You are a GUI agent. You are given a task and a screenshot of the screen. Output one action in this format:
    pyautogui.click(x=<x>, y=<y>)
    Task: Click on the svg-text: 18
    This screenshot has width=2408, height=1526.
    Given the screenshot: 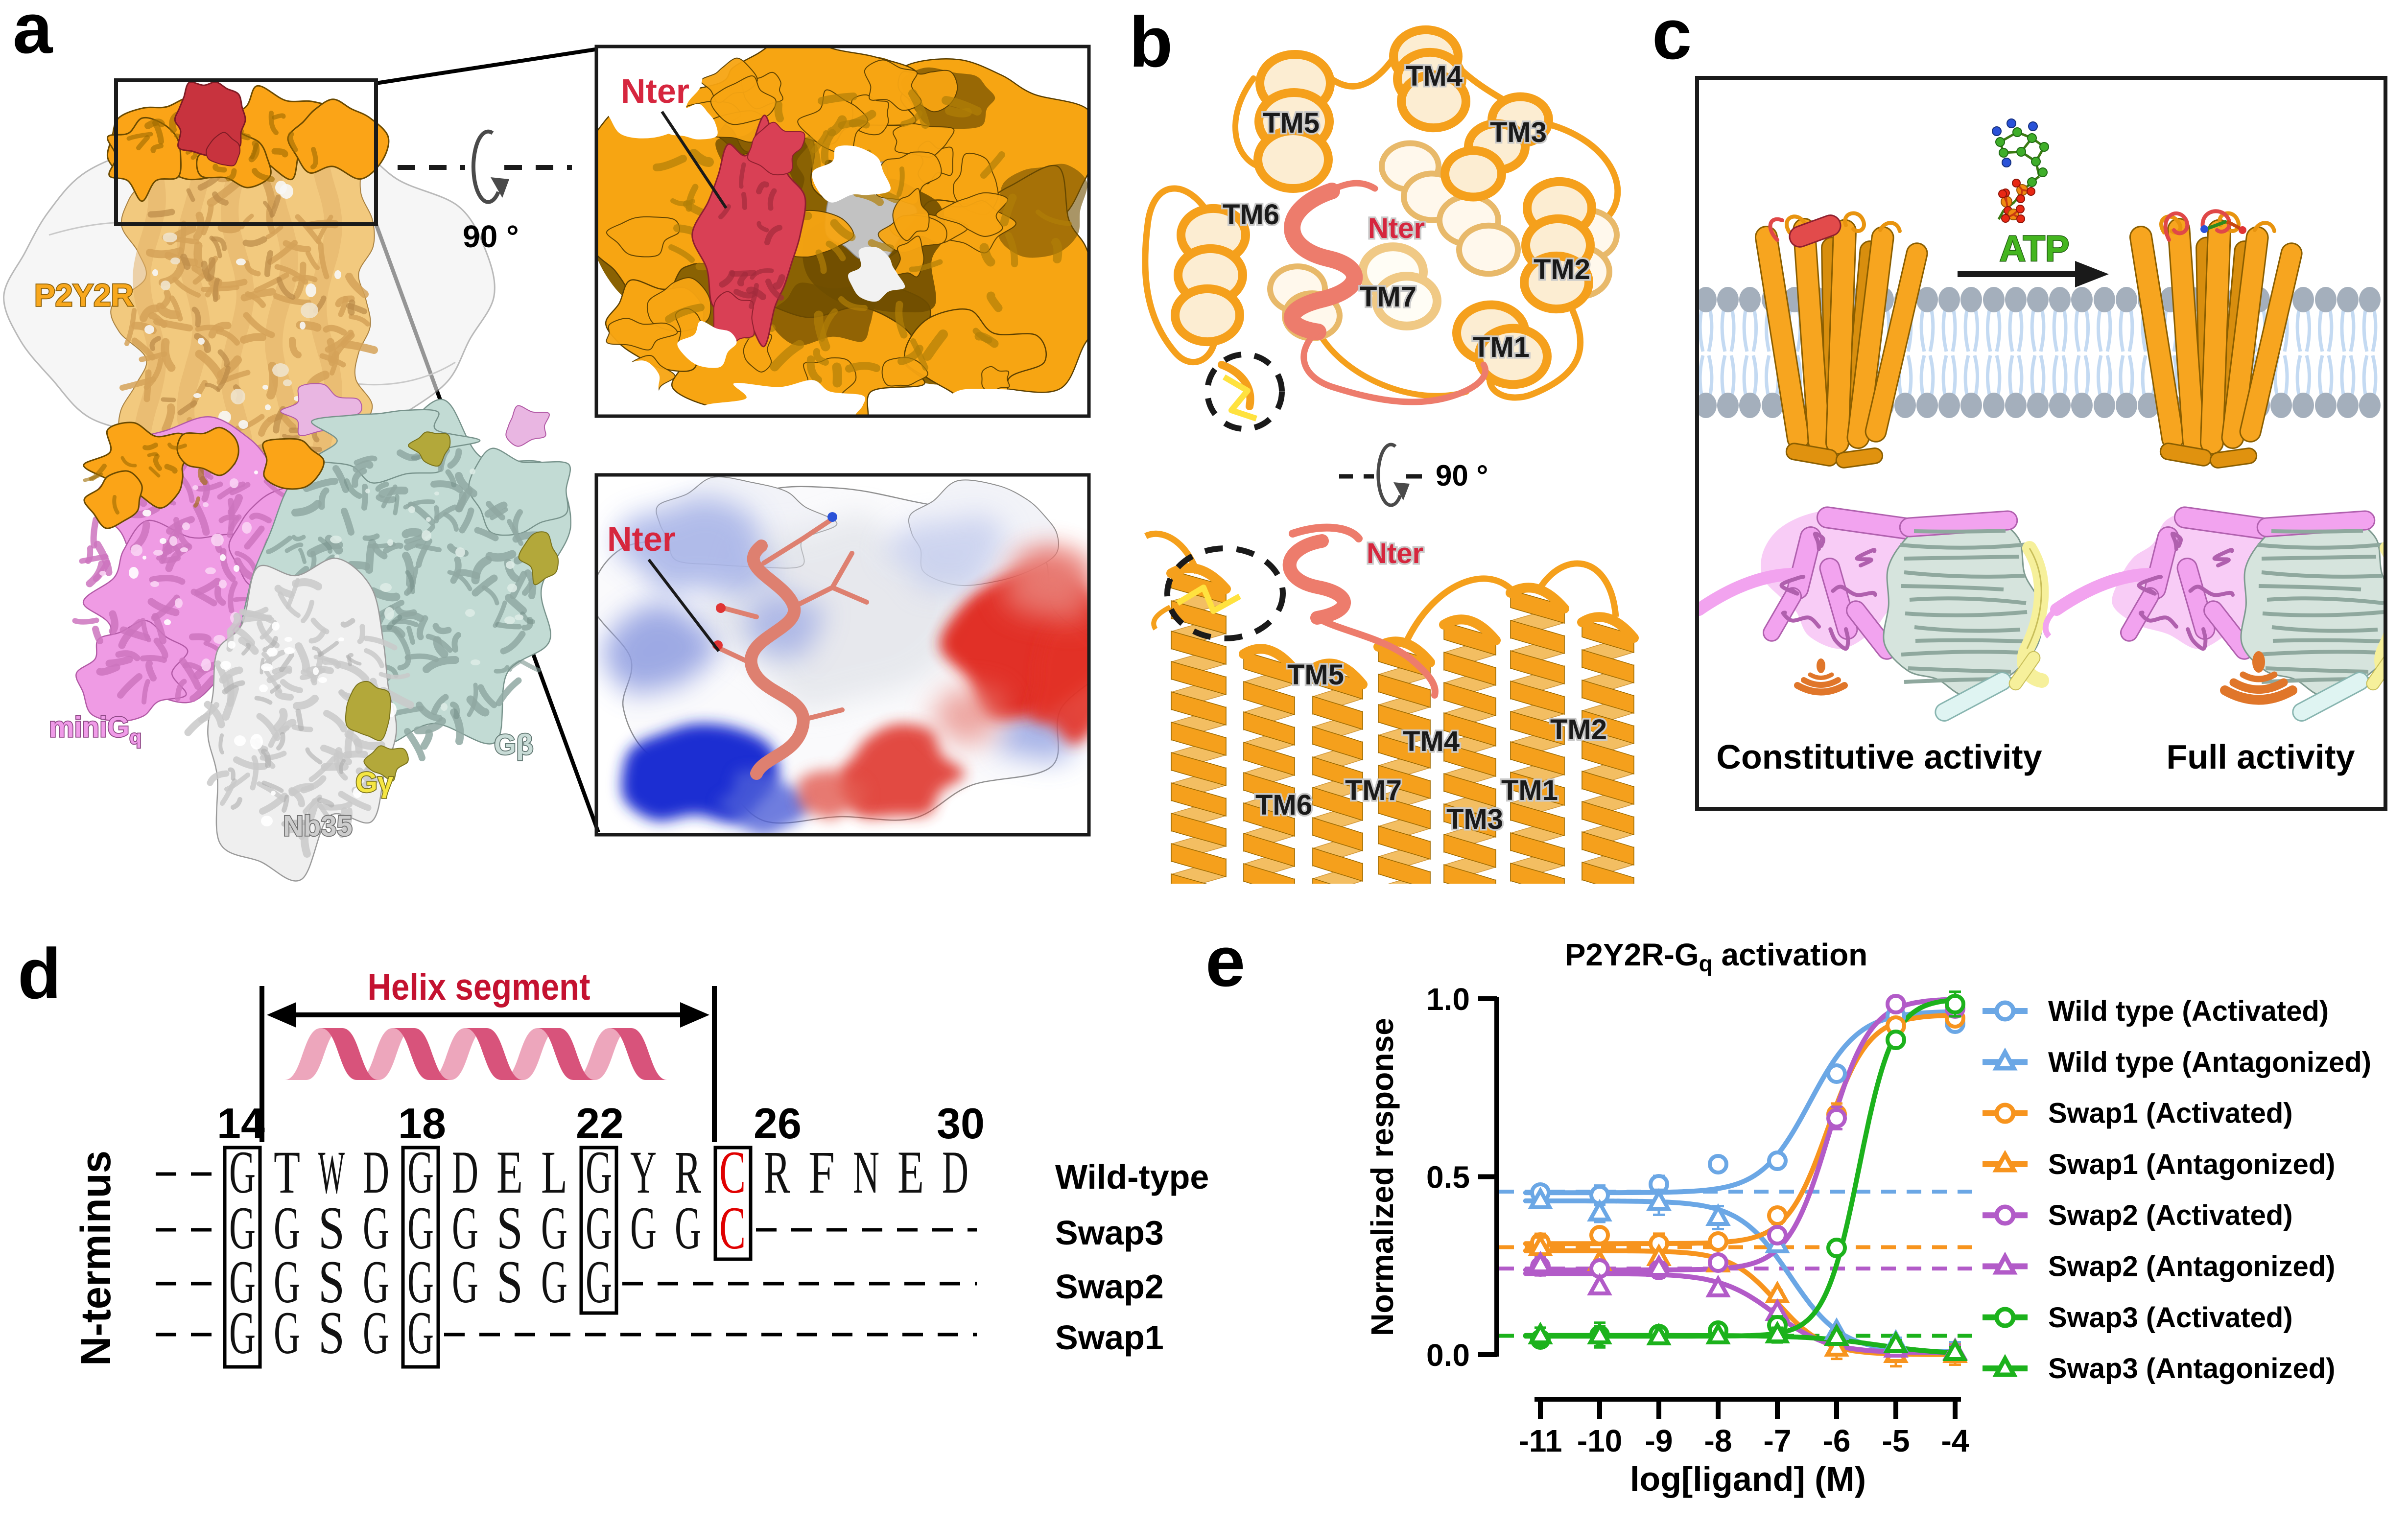 What is the action you would take?
    pyautogui.click(x=422, y=1124)
    